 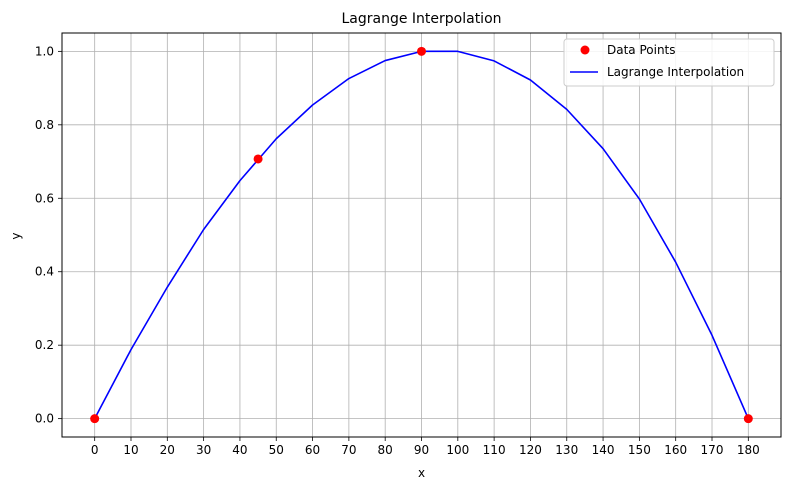 I want to click on legend-label-lagrange-interpolation: Lagrange Interpolation, so click(x=675, y=72).